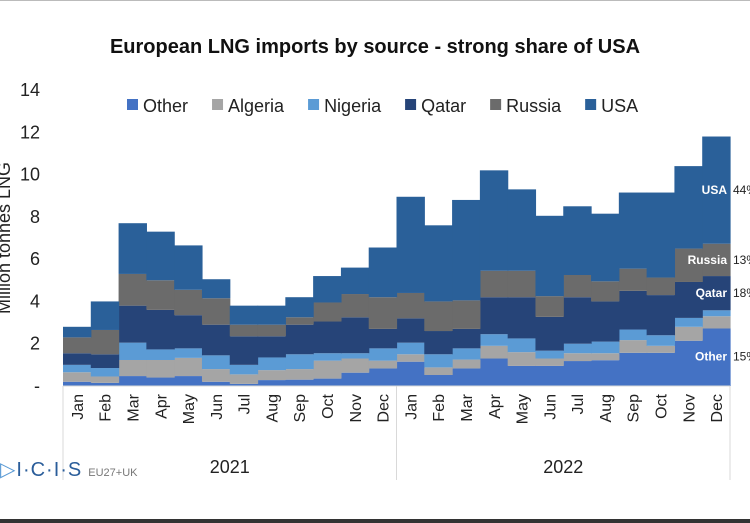  I want to click on bottom-bar, so click(375, 521).